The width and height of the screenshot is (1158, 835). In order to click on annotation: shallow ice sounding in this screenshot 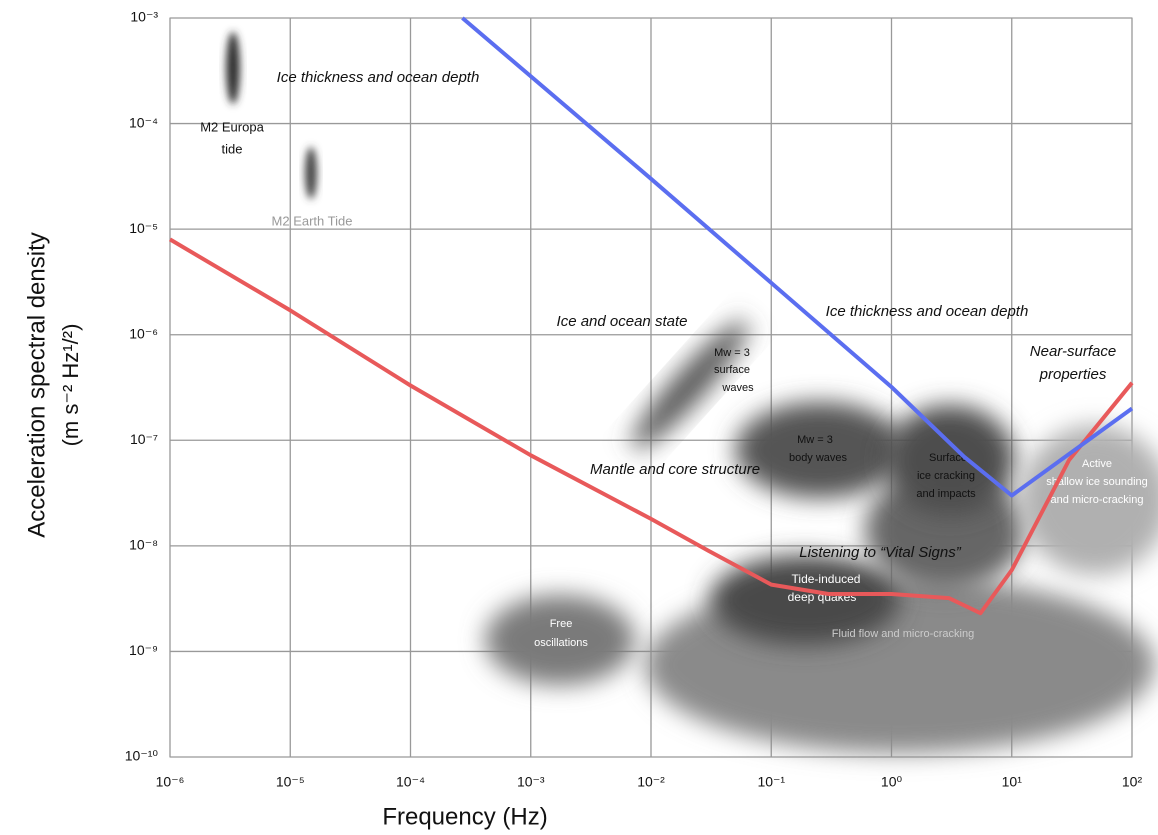, I will do `click(1097, 482)`.